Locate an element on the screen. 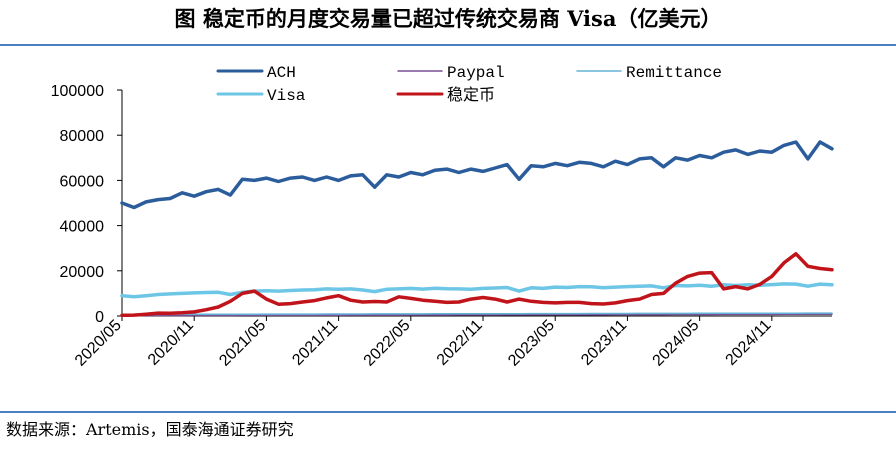 The height and width of the screenshot is (453, 896). x-tick-label: 2023/05 is located at coordinates (531, 343).